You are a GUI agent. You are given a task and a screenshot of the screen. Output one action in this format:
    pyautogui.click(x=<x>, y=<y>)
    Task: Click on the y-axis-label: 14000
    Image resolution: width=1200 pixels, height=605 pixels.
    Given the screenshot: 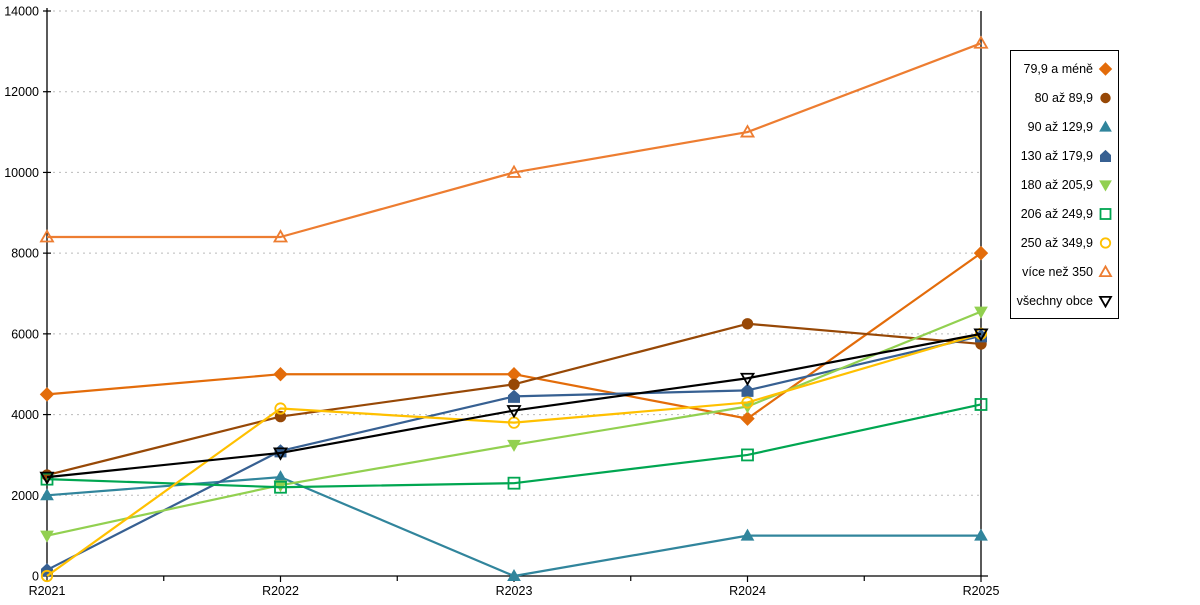 What is the action you would take?
    pyautogui.click(x=21, y=12)
    